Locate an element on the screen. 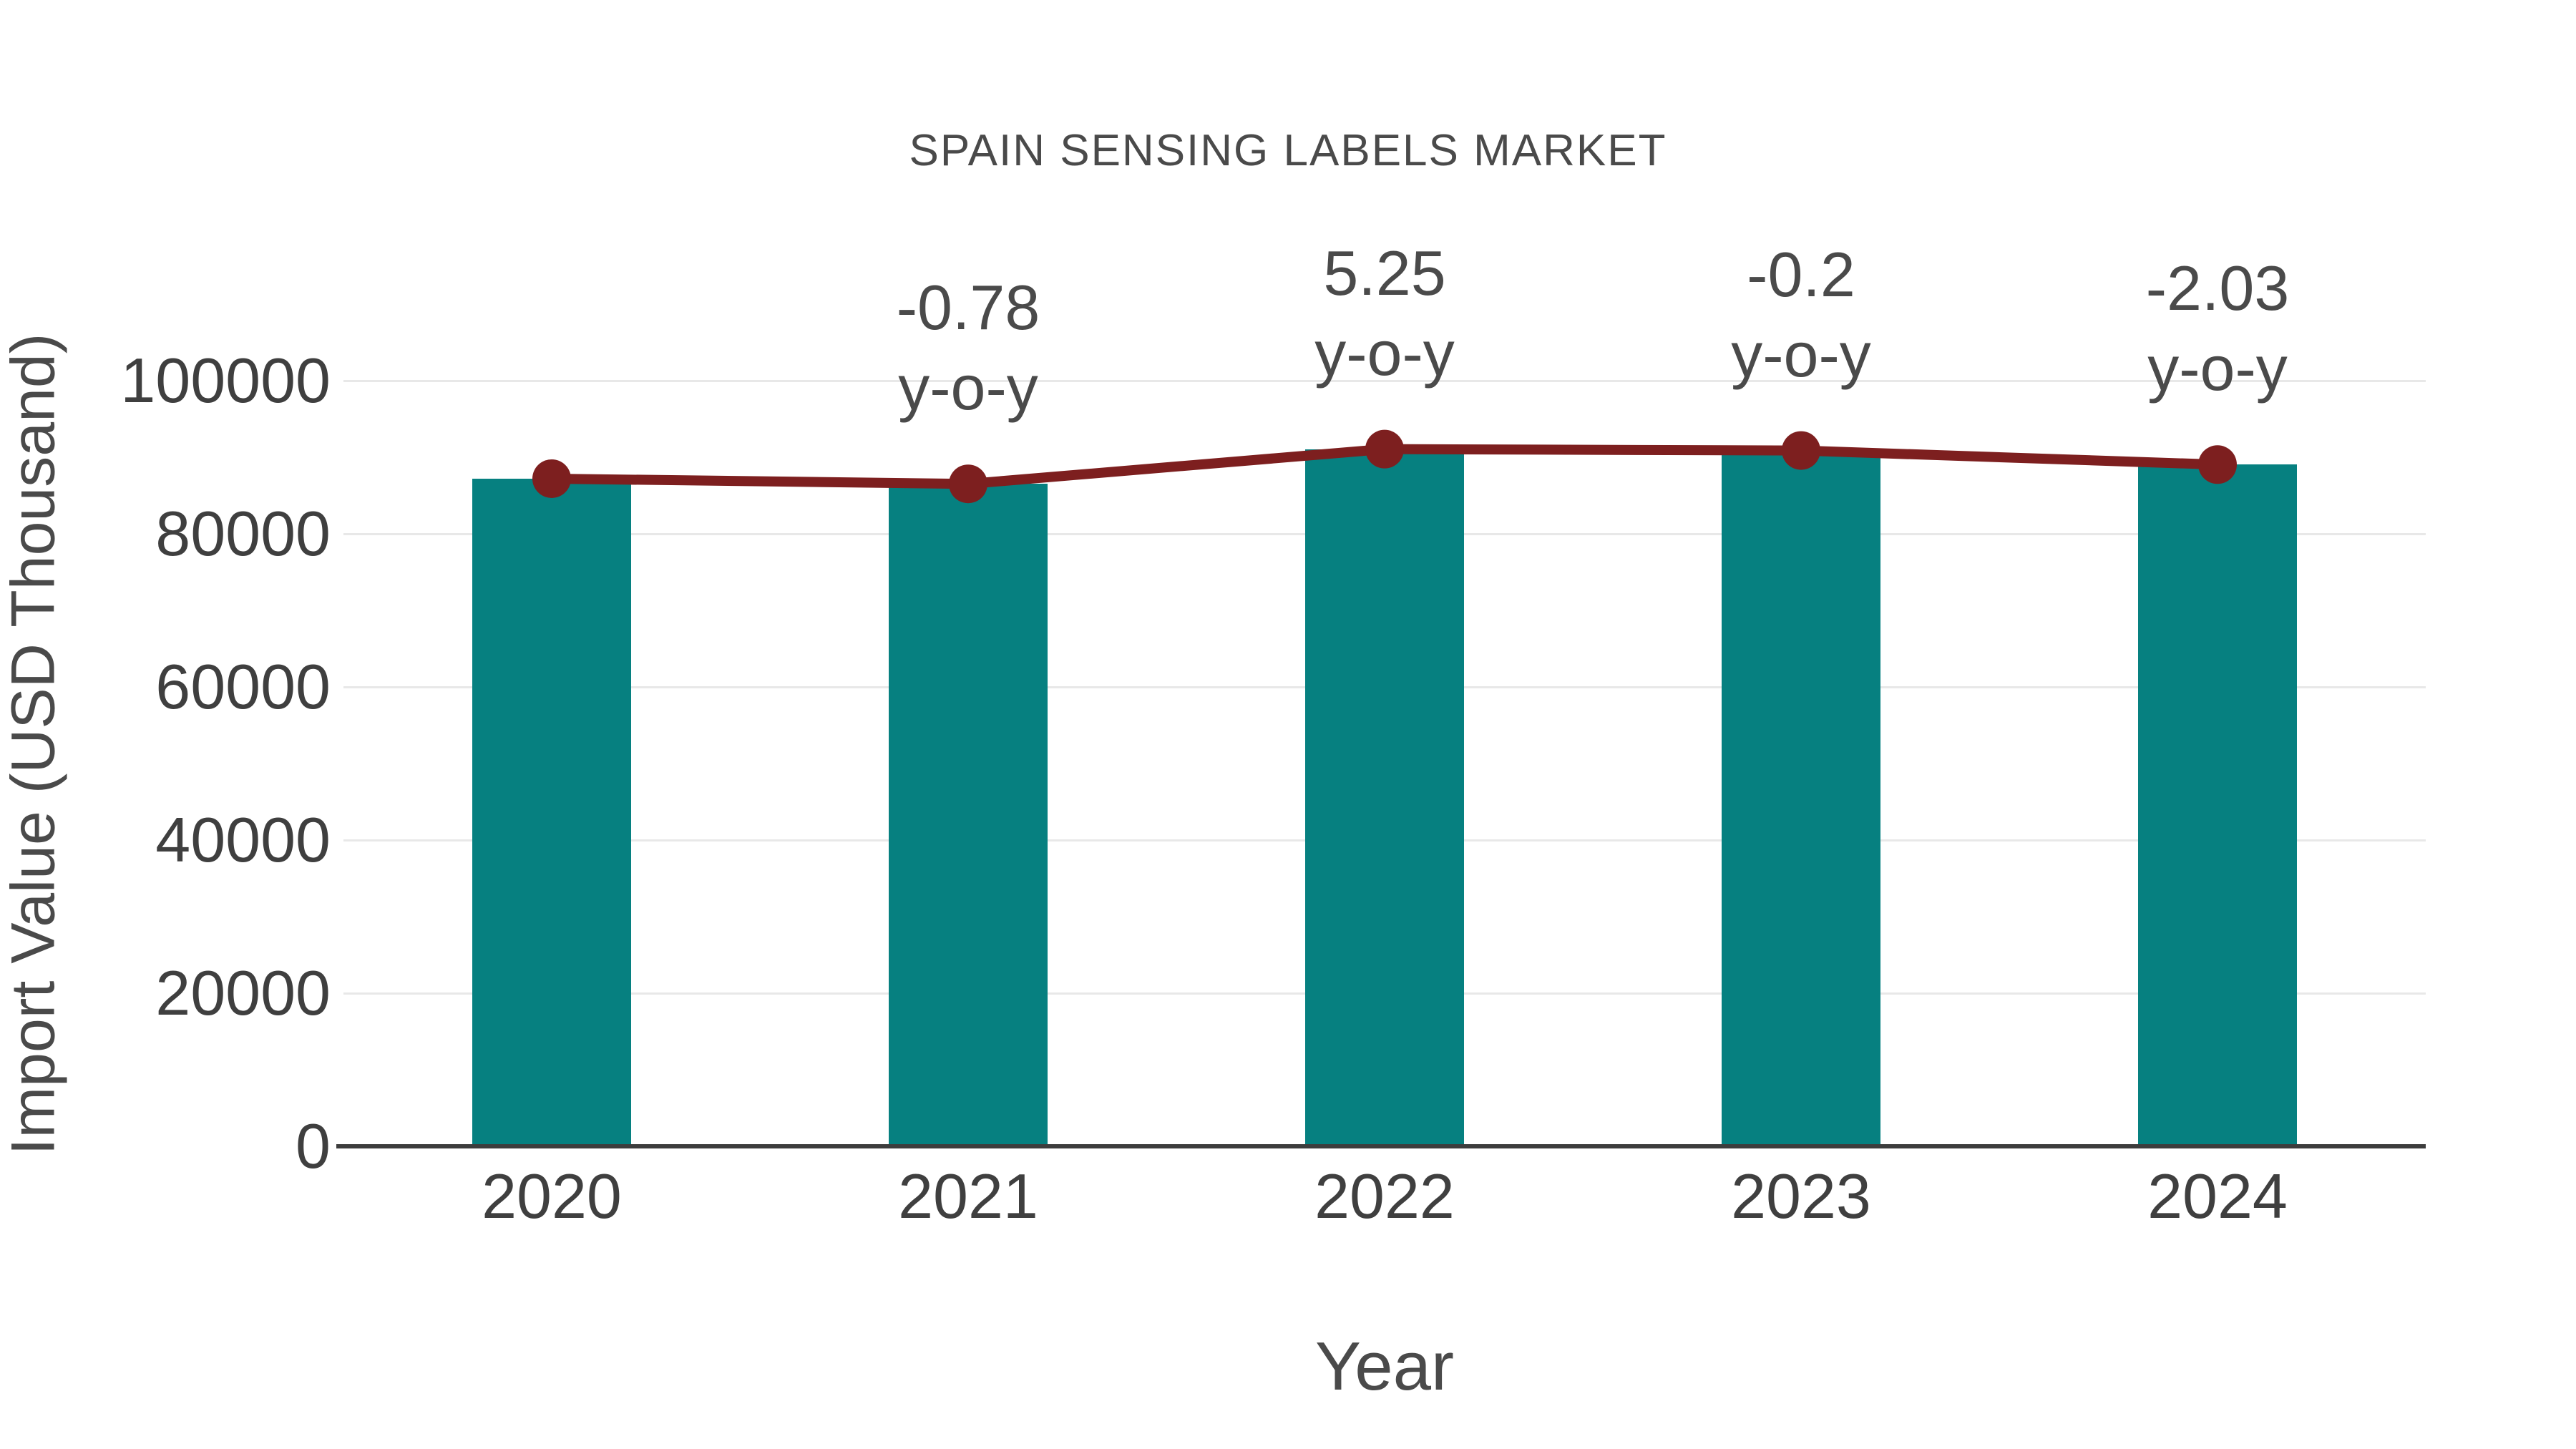  x-tick-label-2020: 2020 is located at coordinates (552, 1196).